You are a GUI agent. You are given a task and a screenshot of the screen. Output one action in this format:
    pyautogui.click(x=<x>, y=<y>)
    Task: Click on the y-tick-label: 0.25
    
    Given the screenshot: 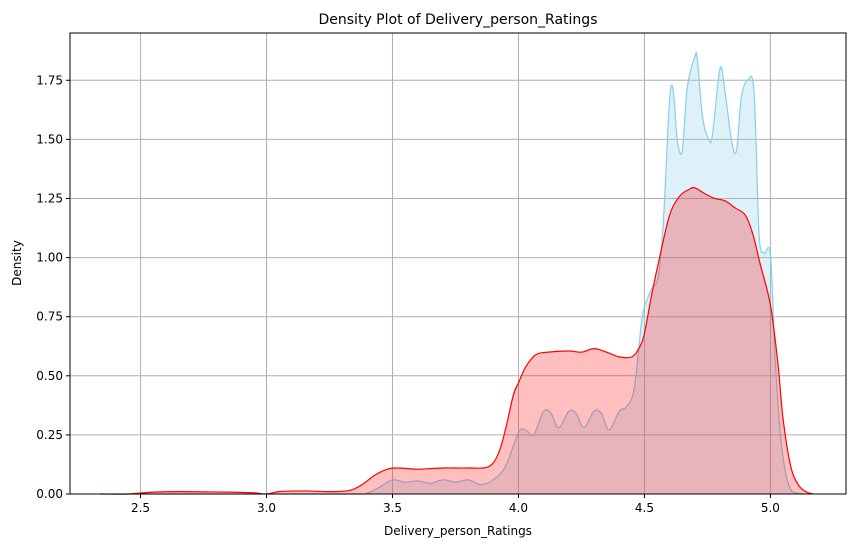 What is the action you would take?
    pyautogui.click(x=49, y=435)
    